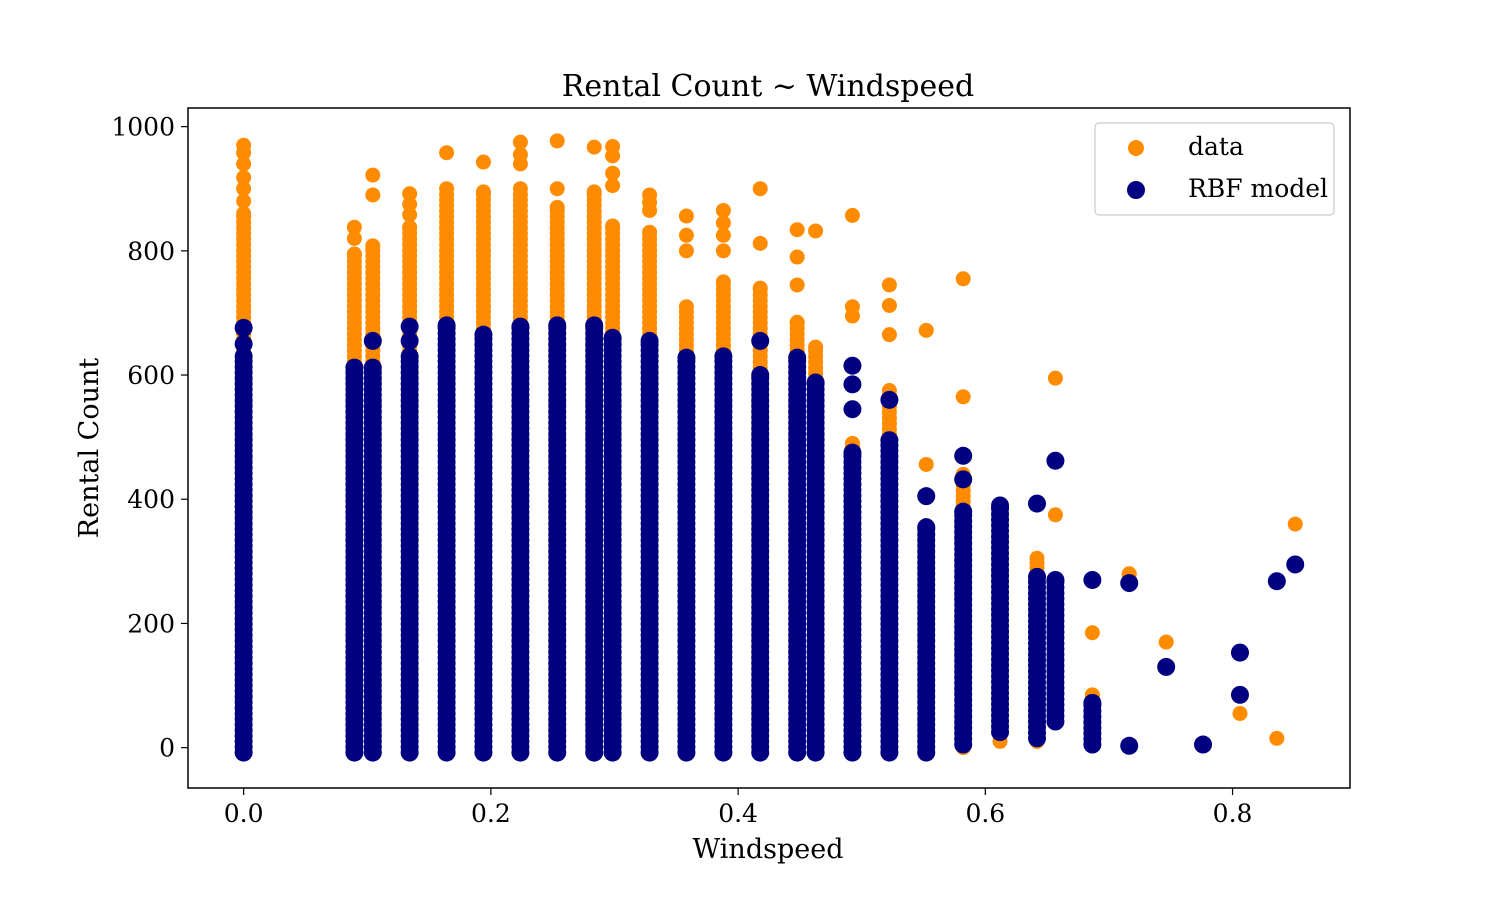  I want to click on legend-label-data: data, so click(1216, 146).